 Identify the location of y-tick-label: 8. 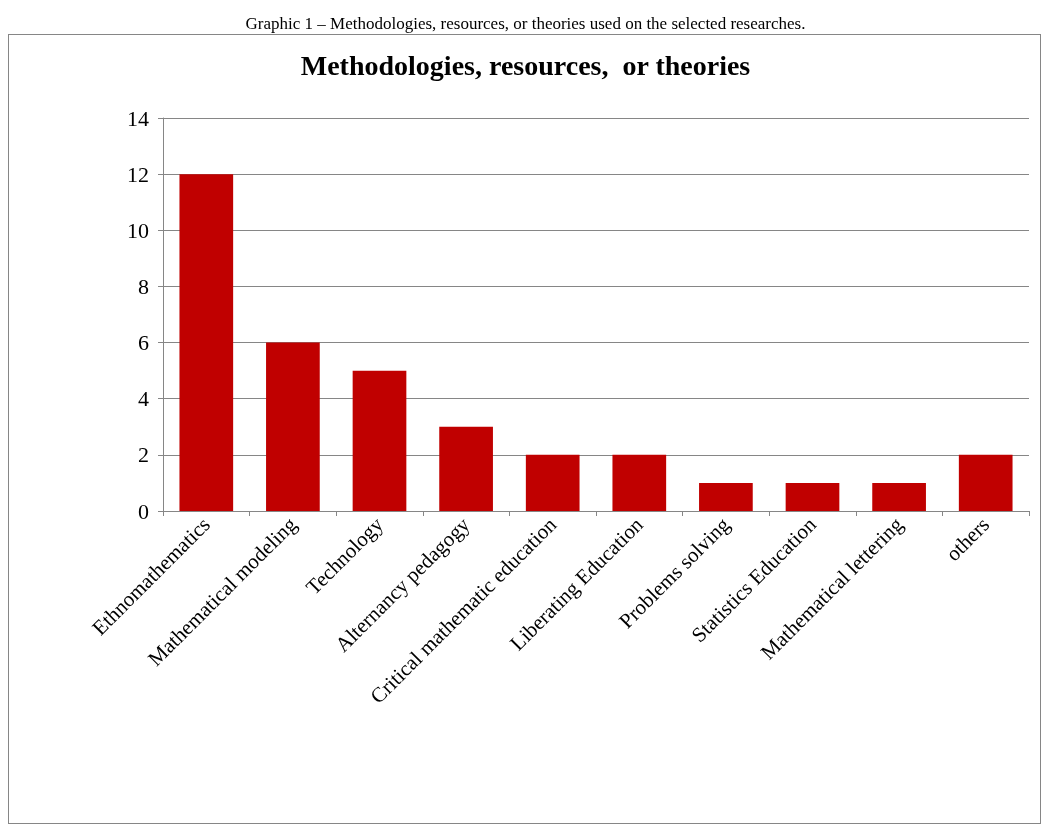
(143, 286).